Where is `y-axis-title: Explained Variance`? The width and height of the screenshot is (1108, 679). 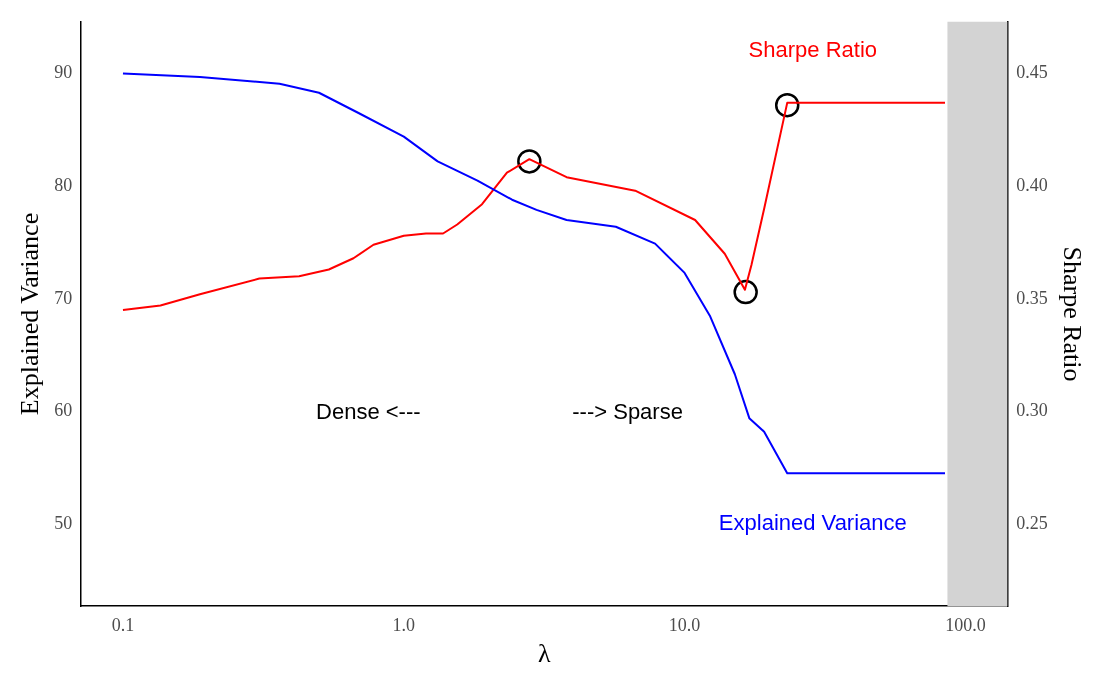
y-axis-title: Explained Variance is located at coordinates (30, 314).